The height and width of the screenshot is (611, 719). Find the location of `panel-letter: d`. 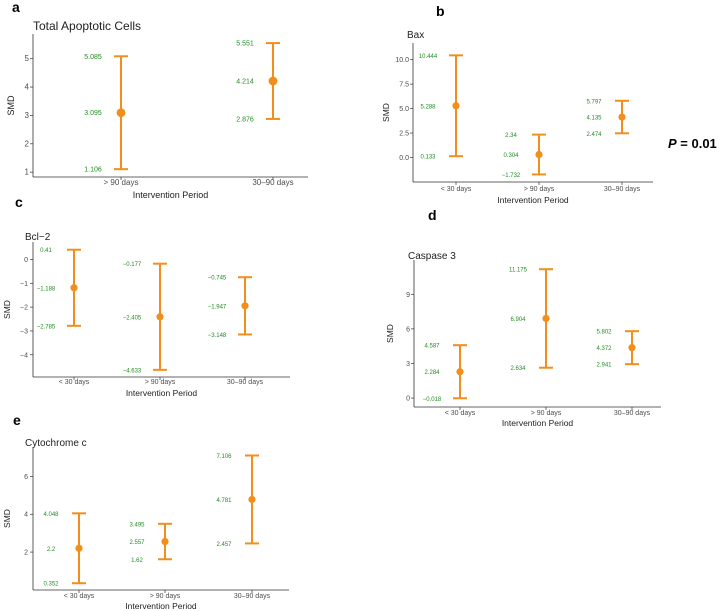

panel-letter: d is located at coordinates (432, 215).